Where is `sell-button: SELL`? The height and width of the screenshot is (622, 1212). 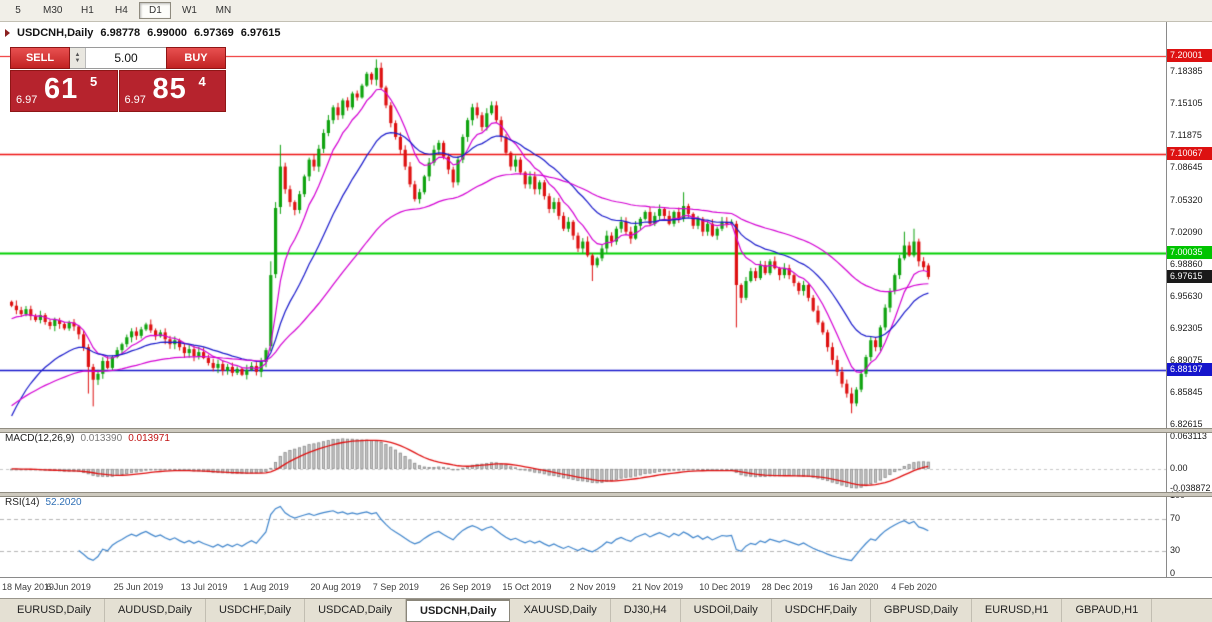
sell-button: SELL is located at coordinates (40, 58).